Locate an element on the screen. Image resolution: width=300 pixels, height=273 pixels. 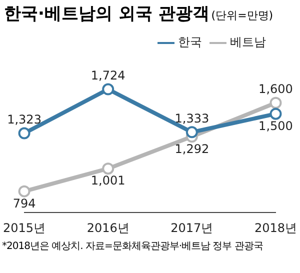
data-label: 1,600 is located at coordinates (275, 89).